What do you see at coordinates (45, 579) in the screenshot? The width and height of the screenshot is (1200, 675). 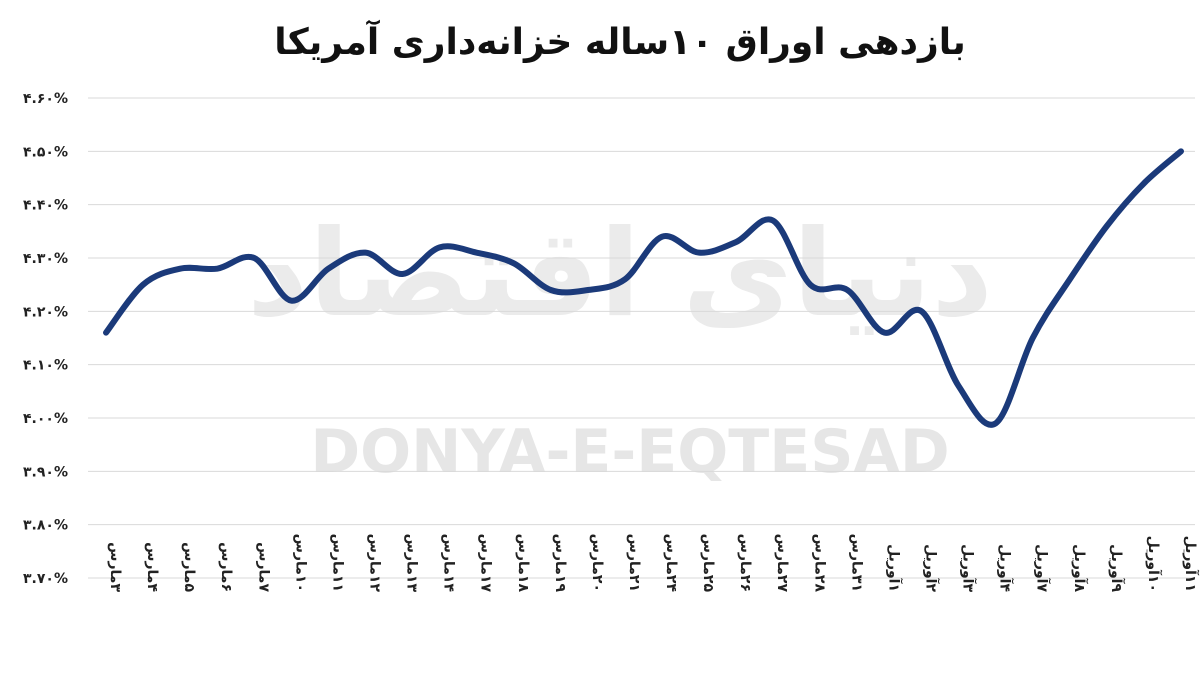 I see `y-tick-label: ۳.۷۰%` at bounding box center [45, 579].